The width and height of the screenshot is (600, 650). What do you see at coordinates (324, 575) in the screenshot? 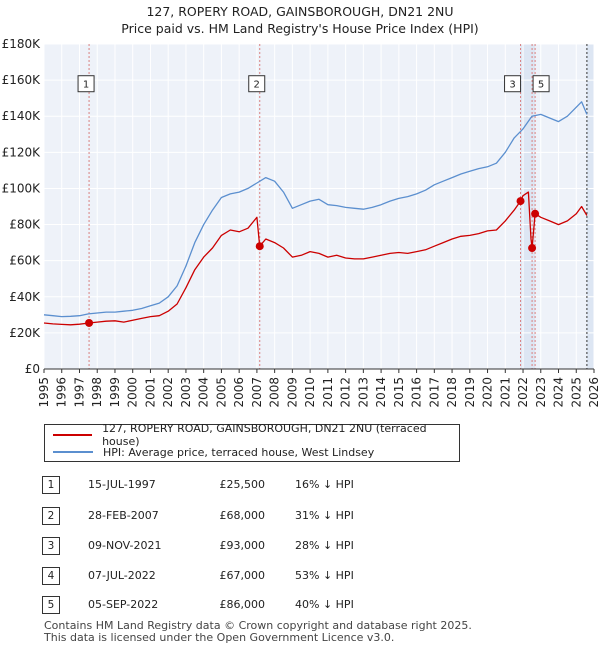
I see `sale-hpi-diff: 53% ↓ HPI` at bounding box center [324, 575].